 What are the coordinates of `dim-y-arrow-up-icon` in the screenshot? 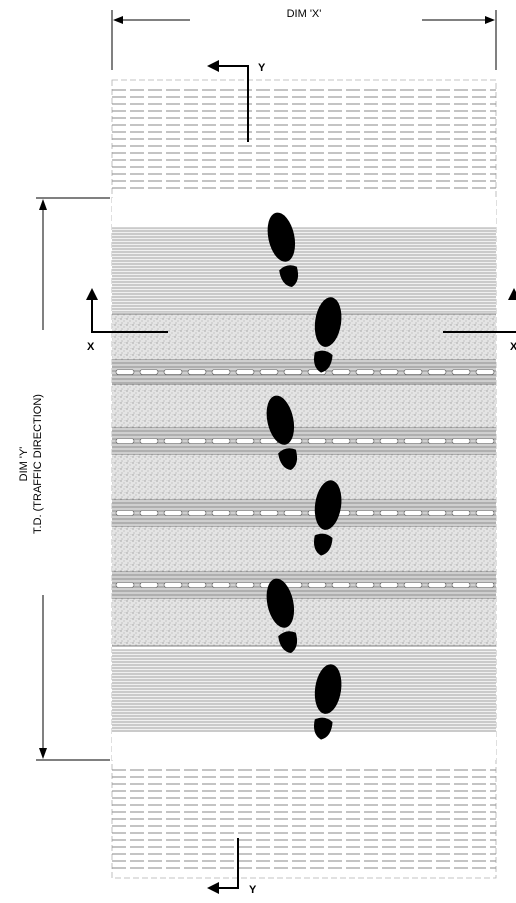 It's located at (43, 204).